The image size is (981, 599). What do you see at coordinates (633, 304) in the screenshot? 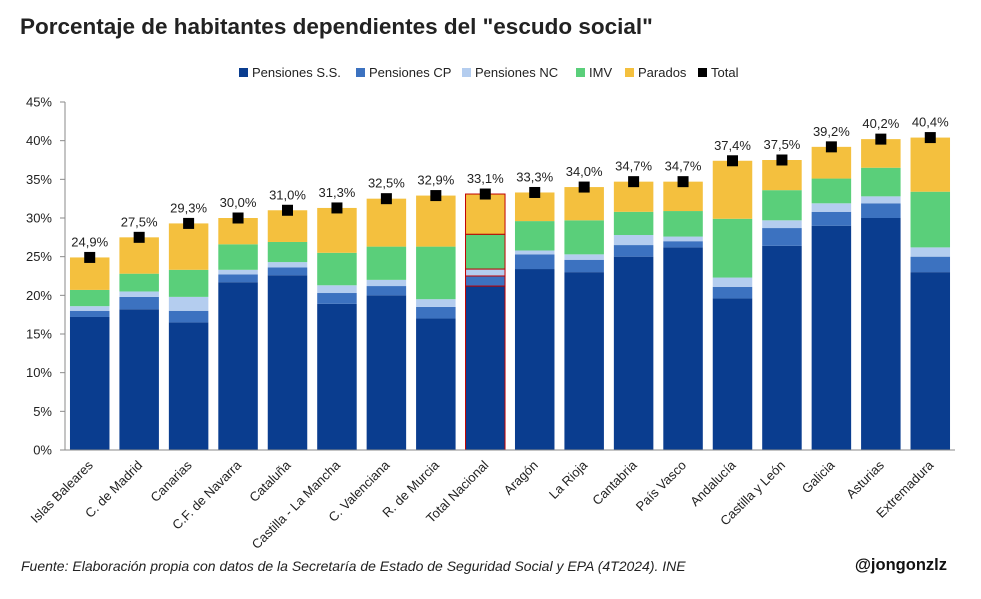
I see `bar-stack-12: 34,7%` at bounding box center [633, 304].